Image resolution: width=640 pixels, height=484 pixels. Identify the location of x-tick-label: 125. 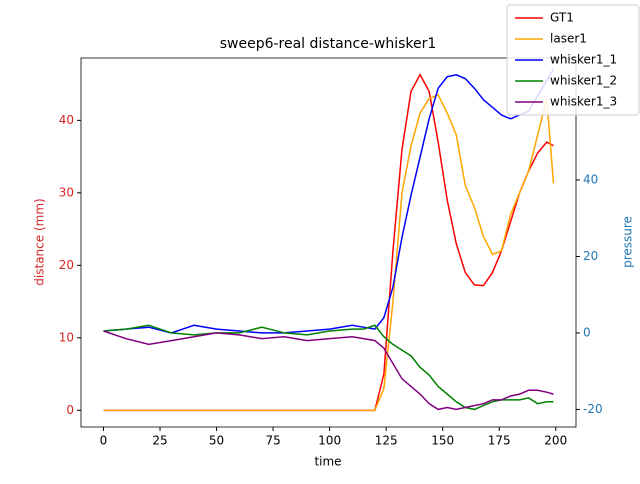
(386, 441).